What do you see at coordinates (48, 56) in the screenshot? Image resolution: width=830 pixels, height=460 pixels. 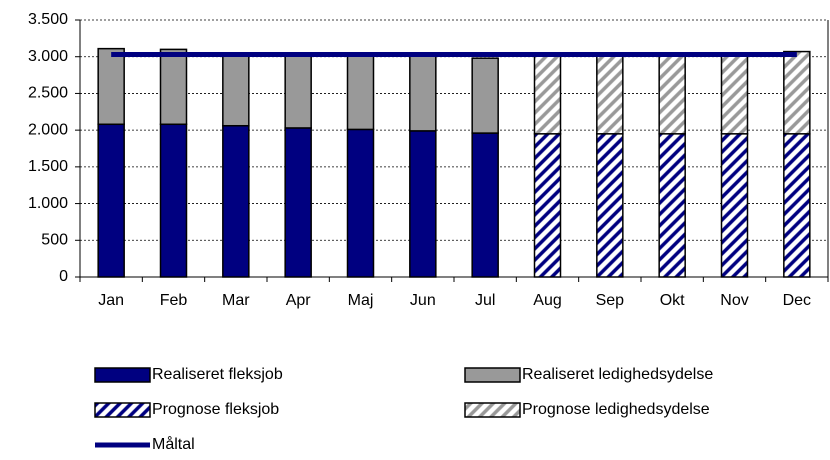 I see `y-tick-label: 3.000` at bounding box center [48, 56].